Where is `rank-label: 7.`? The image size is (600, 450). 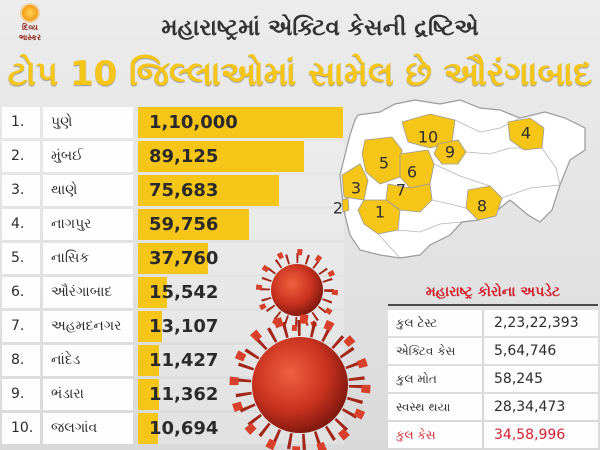 rank-label: 7. is located at coordinates (21, 326).